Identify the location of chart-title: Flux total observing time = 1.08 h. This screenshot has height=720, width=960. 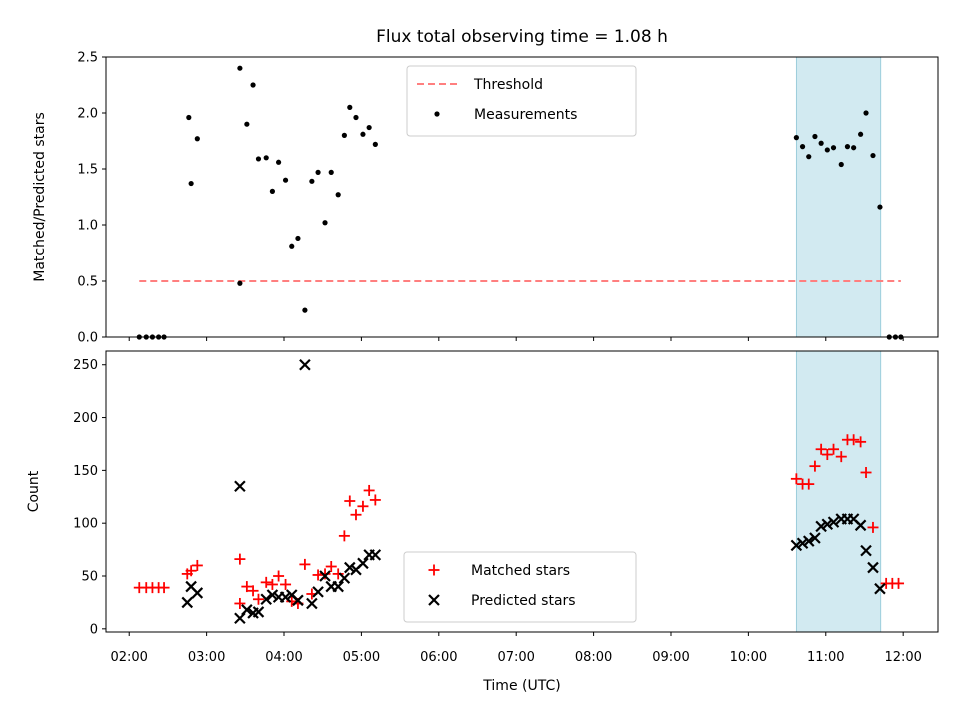
(522, 37).